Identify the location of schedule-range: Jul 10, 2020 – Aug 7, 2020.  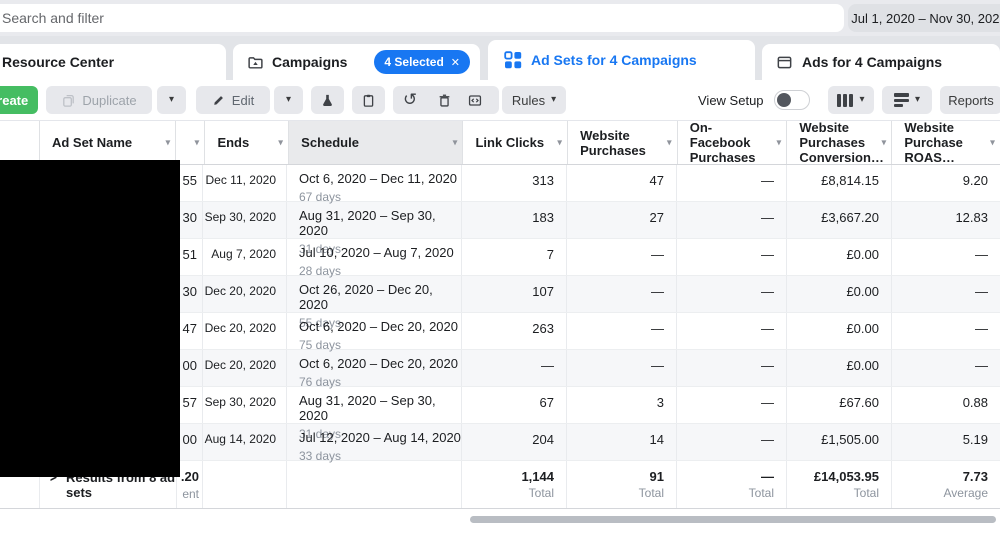
(376, 252).